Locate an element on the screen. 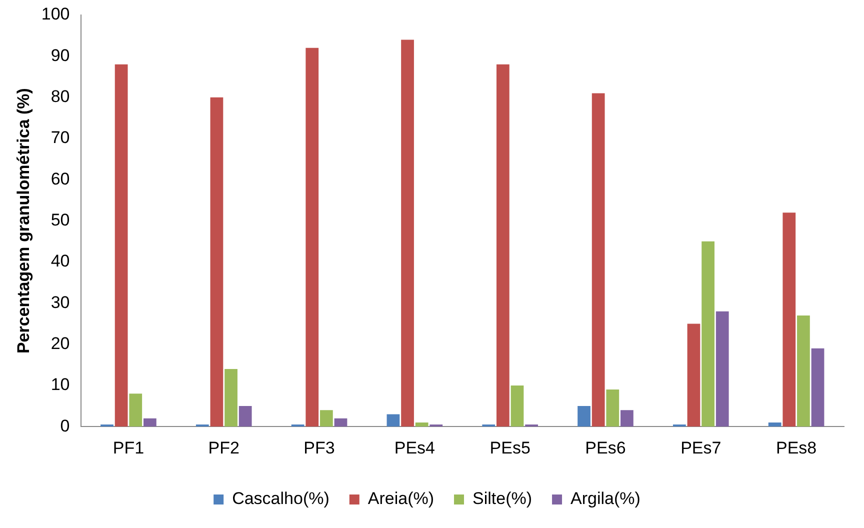 Image resolution: width=864 pixels, height=528 pixels. legend-label: Argila(%) is located at coordinates (605, 498).